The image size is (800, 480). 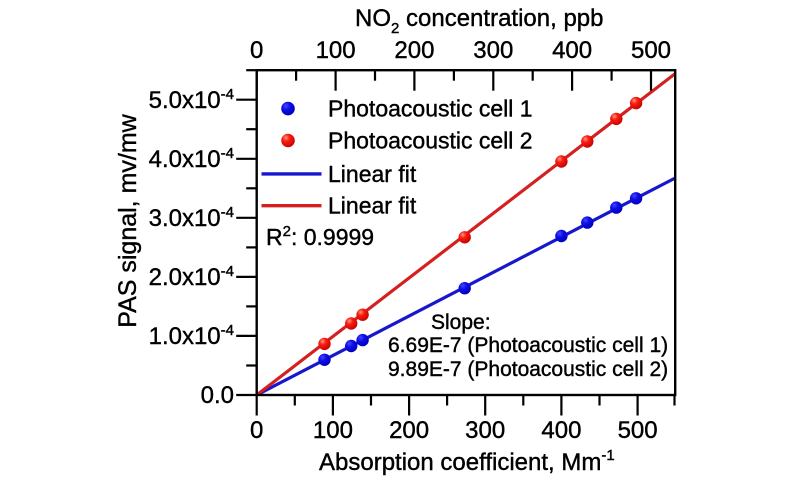 I want to click on svg-text: R2: 0.9999, so click(x=320, y=236).